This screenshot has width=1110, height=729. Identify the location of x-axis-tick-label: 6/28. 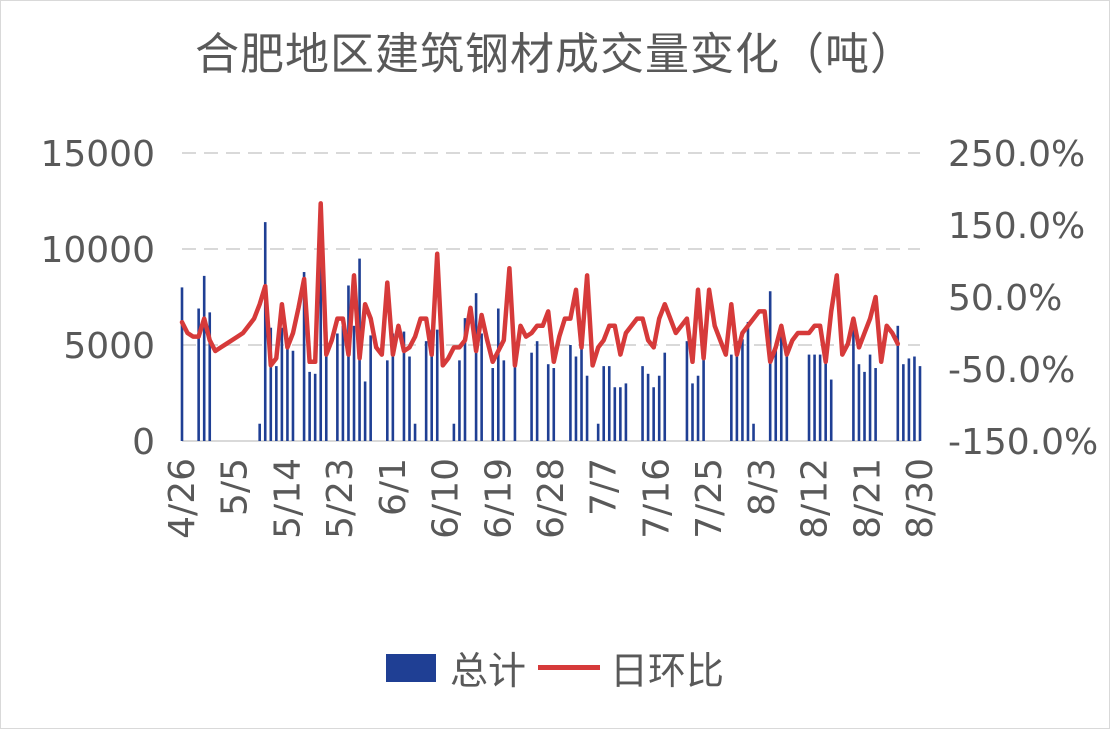
(551, 498).